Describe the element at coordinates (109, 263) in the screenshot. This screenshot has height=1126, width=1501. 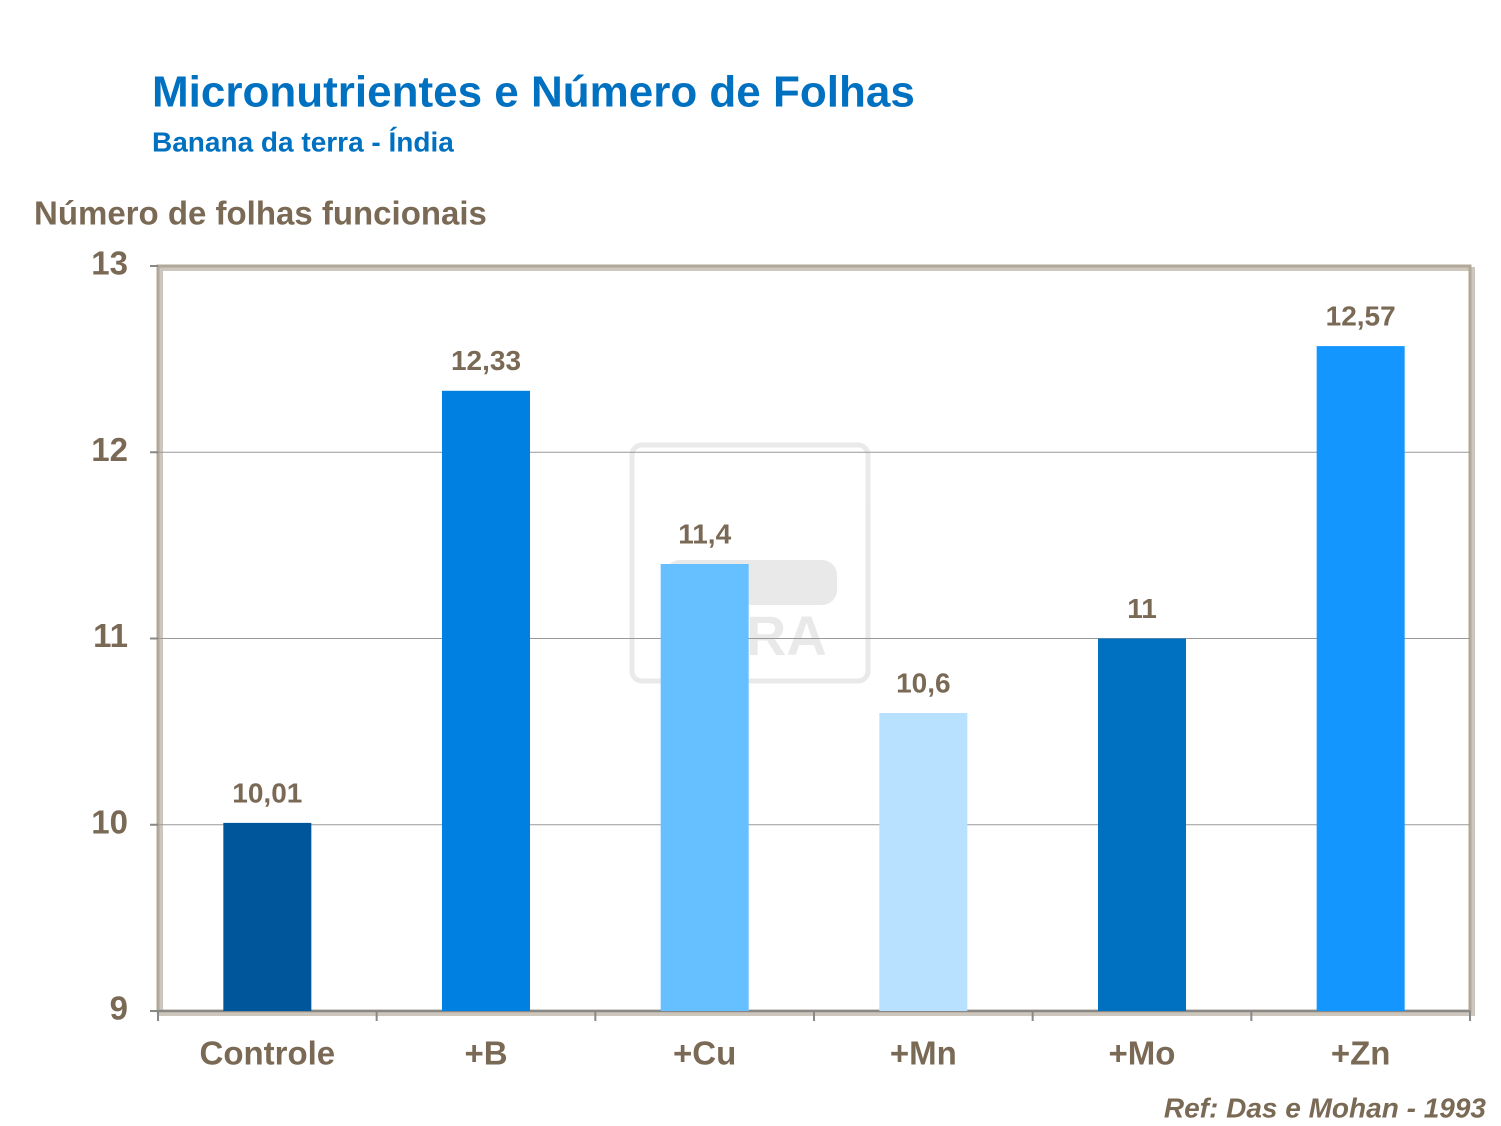
I see `y-tick-label: 13` at that location.